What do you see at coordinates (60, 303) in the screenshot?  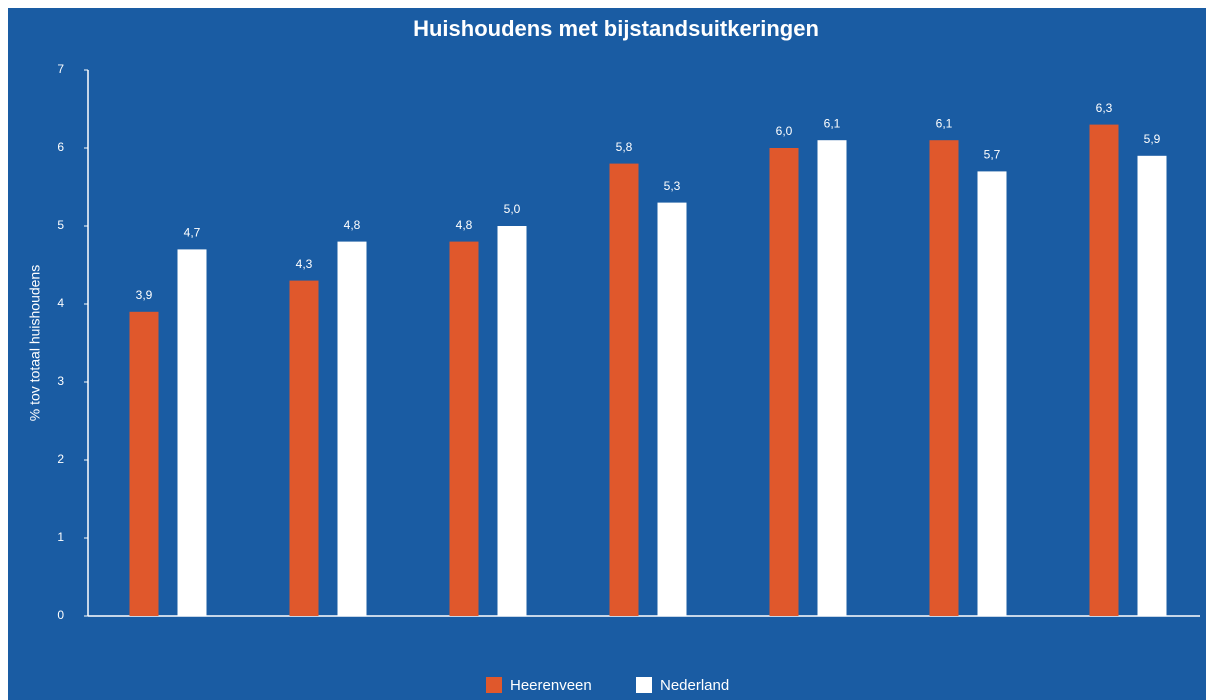 I see `y-tick-label: 4` at bounding box center [60, 303].